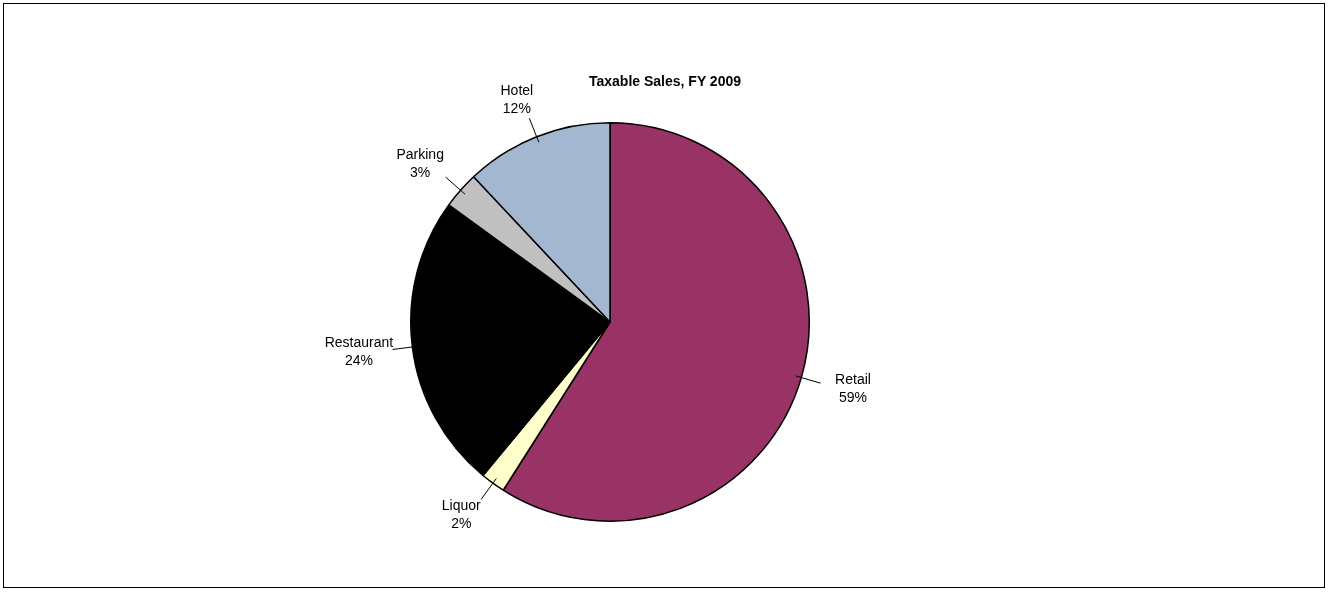 This screenshot has height=595, width=1330. Describe the element at coordinates (461, 505) in the screenshot. I see `slice-label: Liquor` at that location.